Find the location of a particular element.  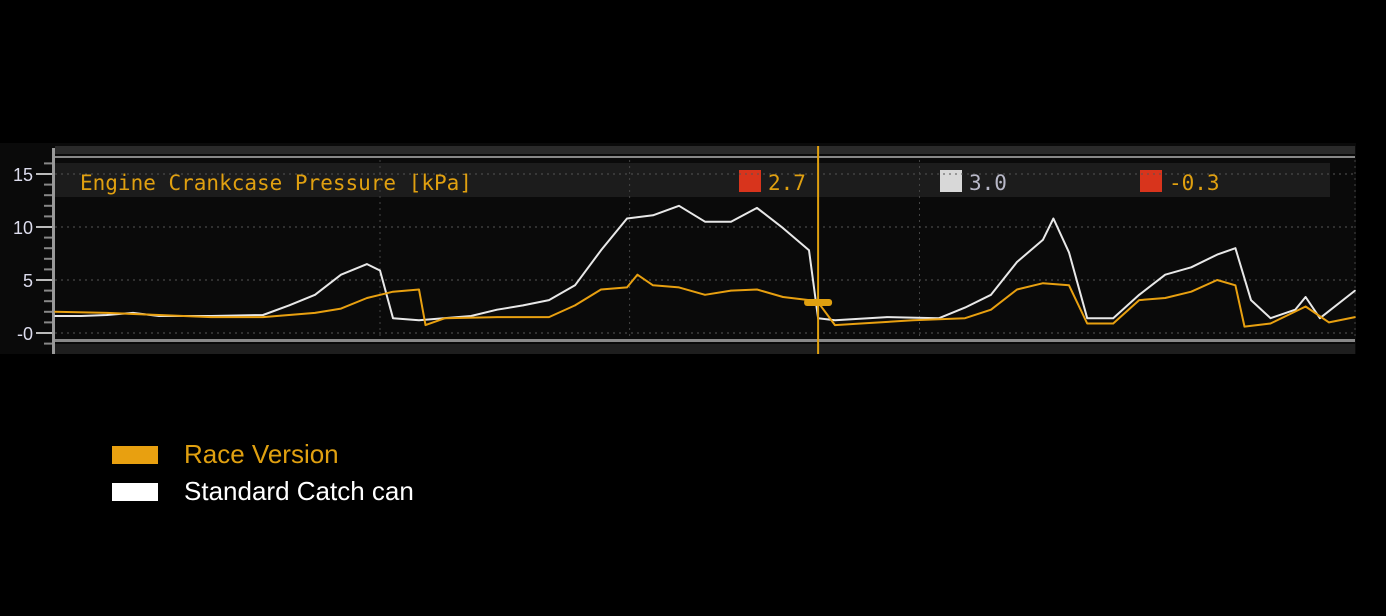

top-overview-strip is located at coordinates (705, 150).